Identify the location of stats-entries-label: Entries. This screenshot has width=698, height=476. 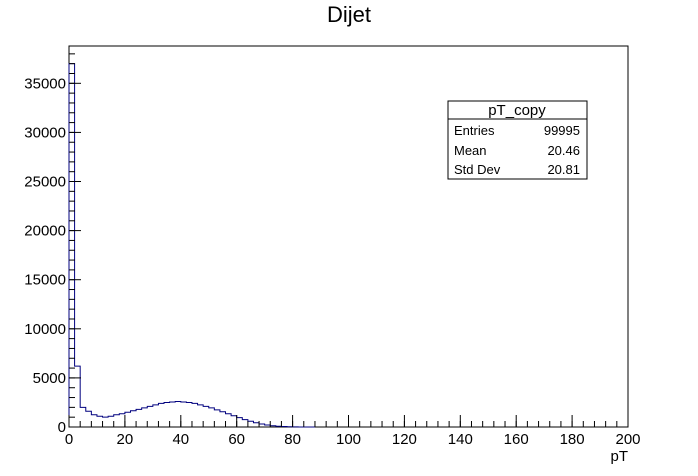
(474, 130).